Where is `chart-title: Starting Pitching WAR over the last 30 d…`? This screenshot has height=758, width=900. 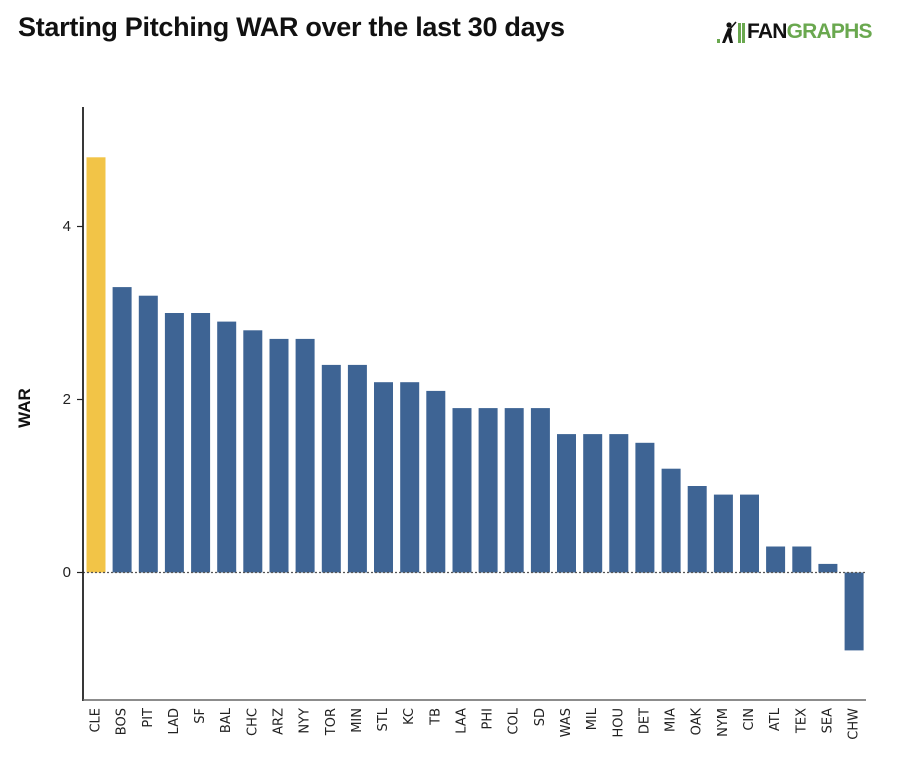
chart-title: Starting Pitching WAR over the last 30 d… is located at coordinates (291, 27).